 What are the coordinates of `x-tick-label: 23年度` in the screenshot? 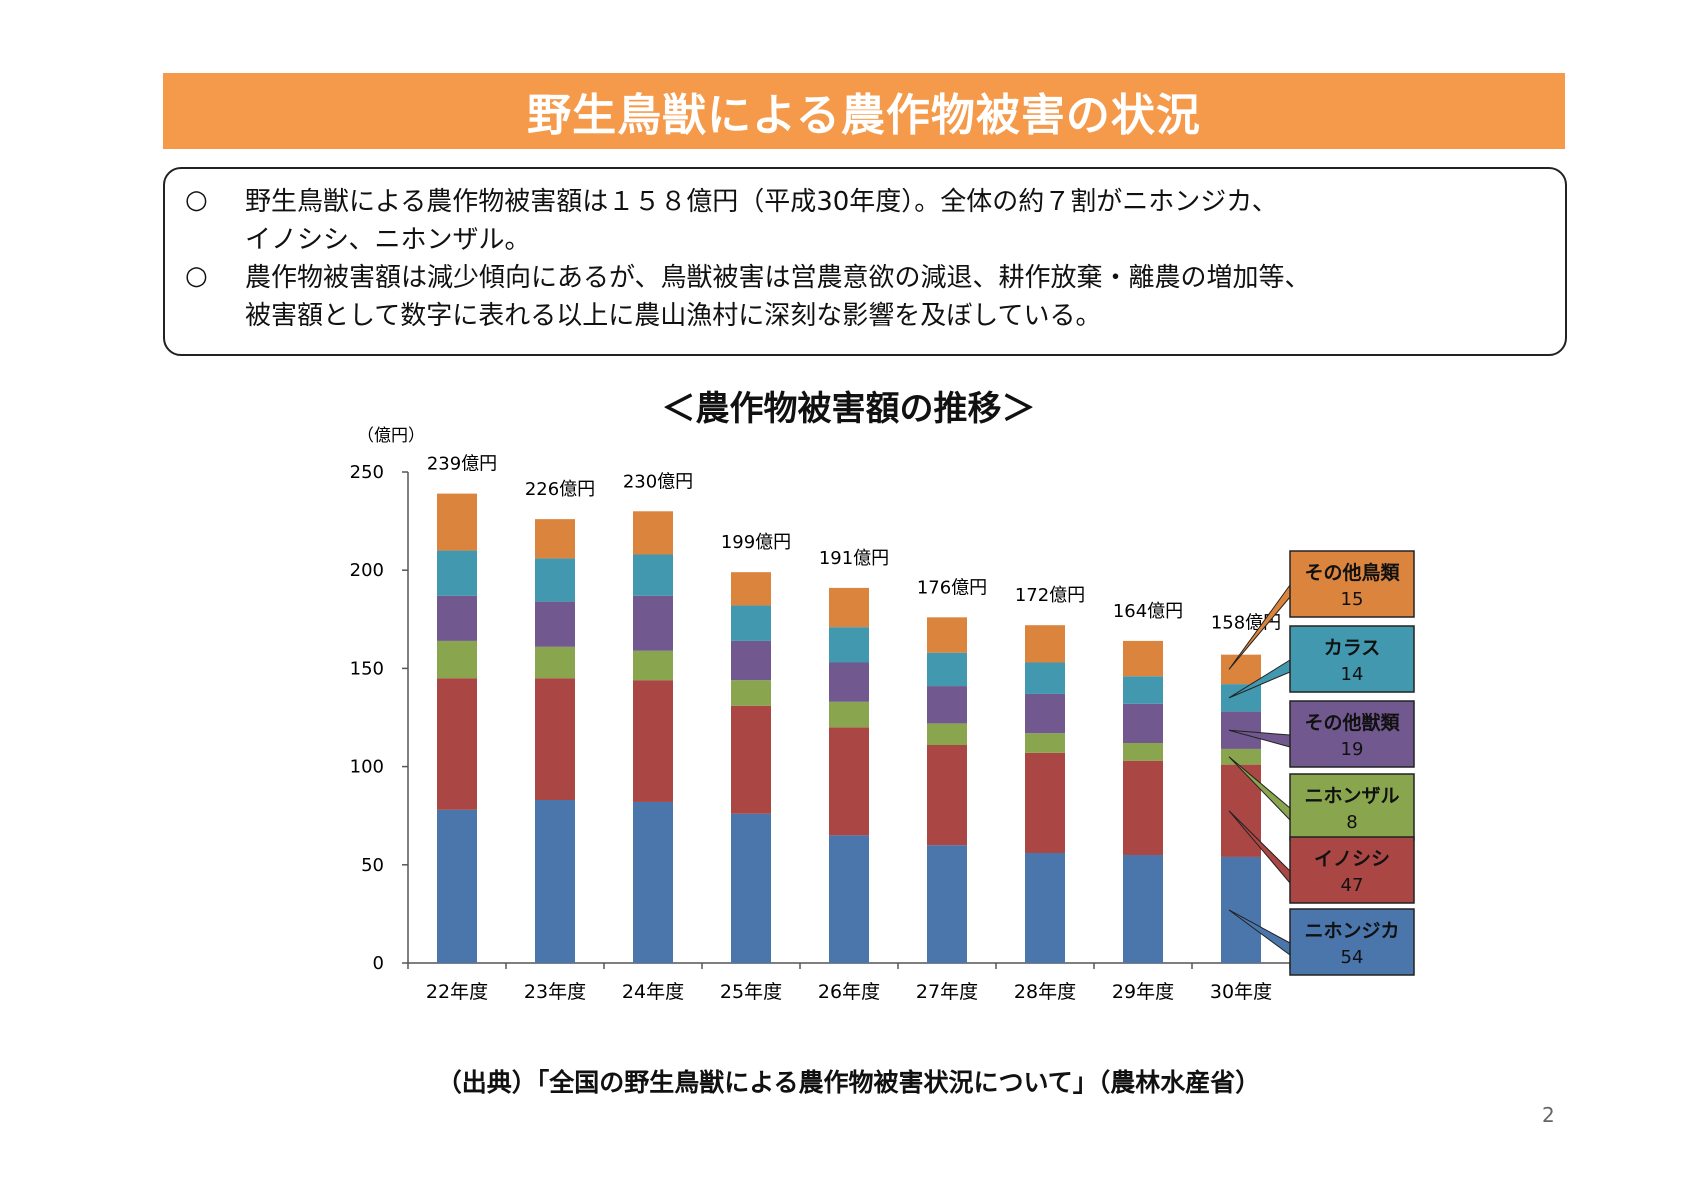 It's located at (555, 992).